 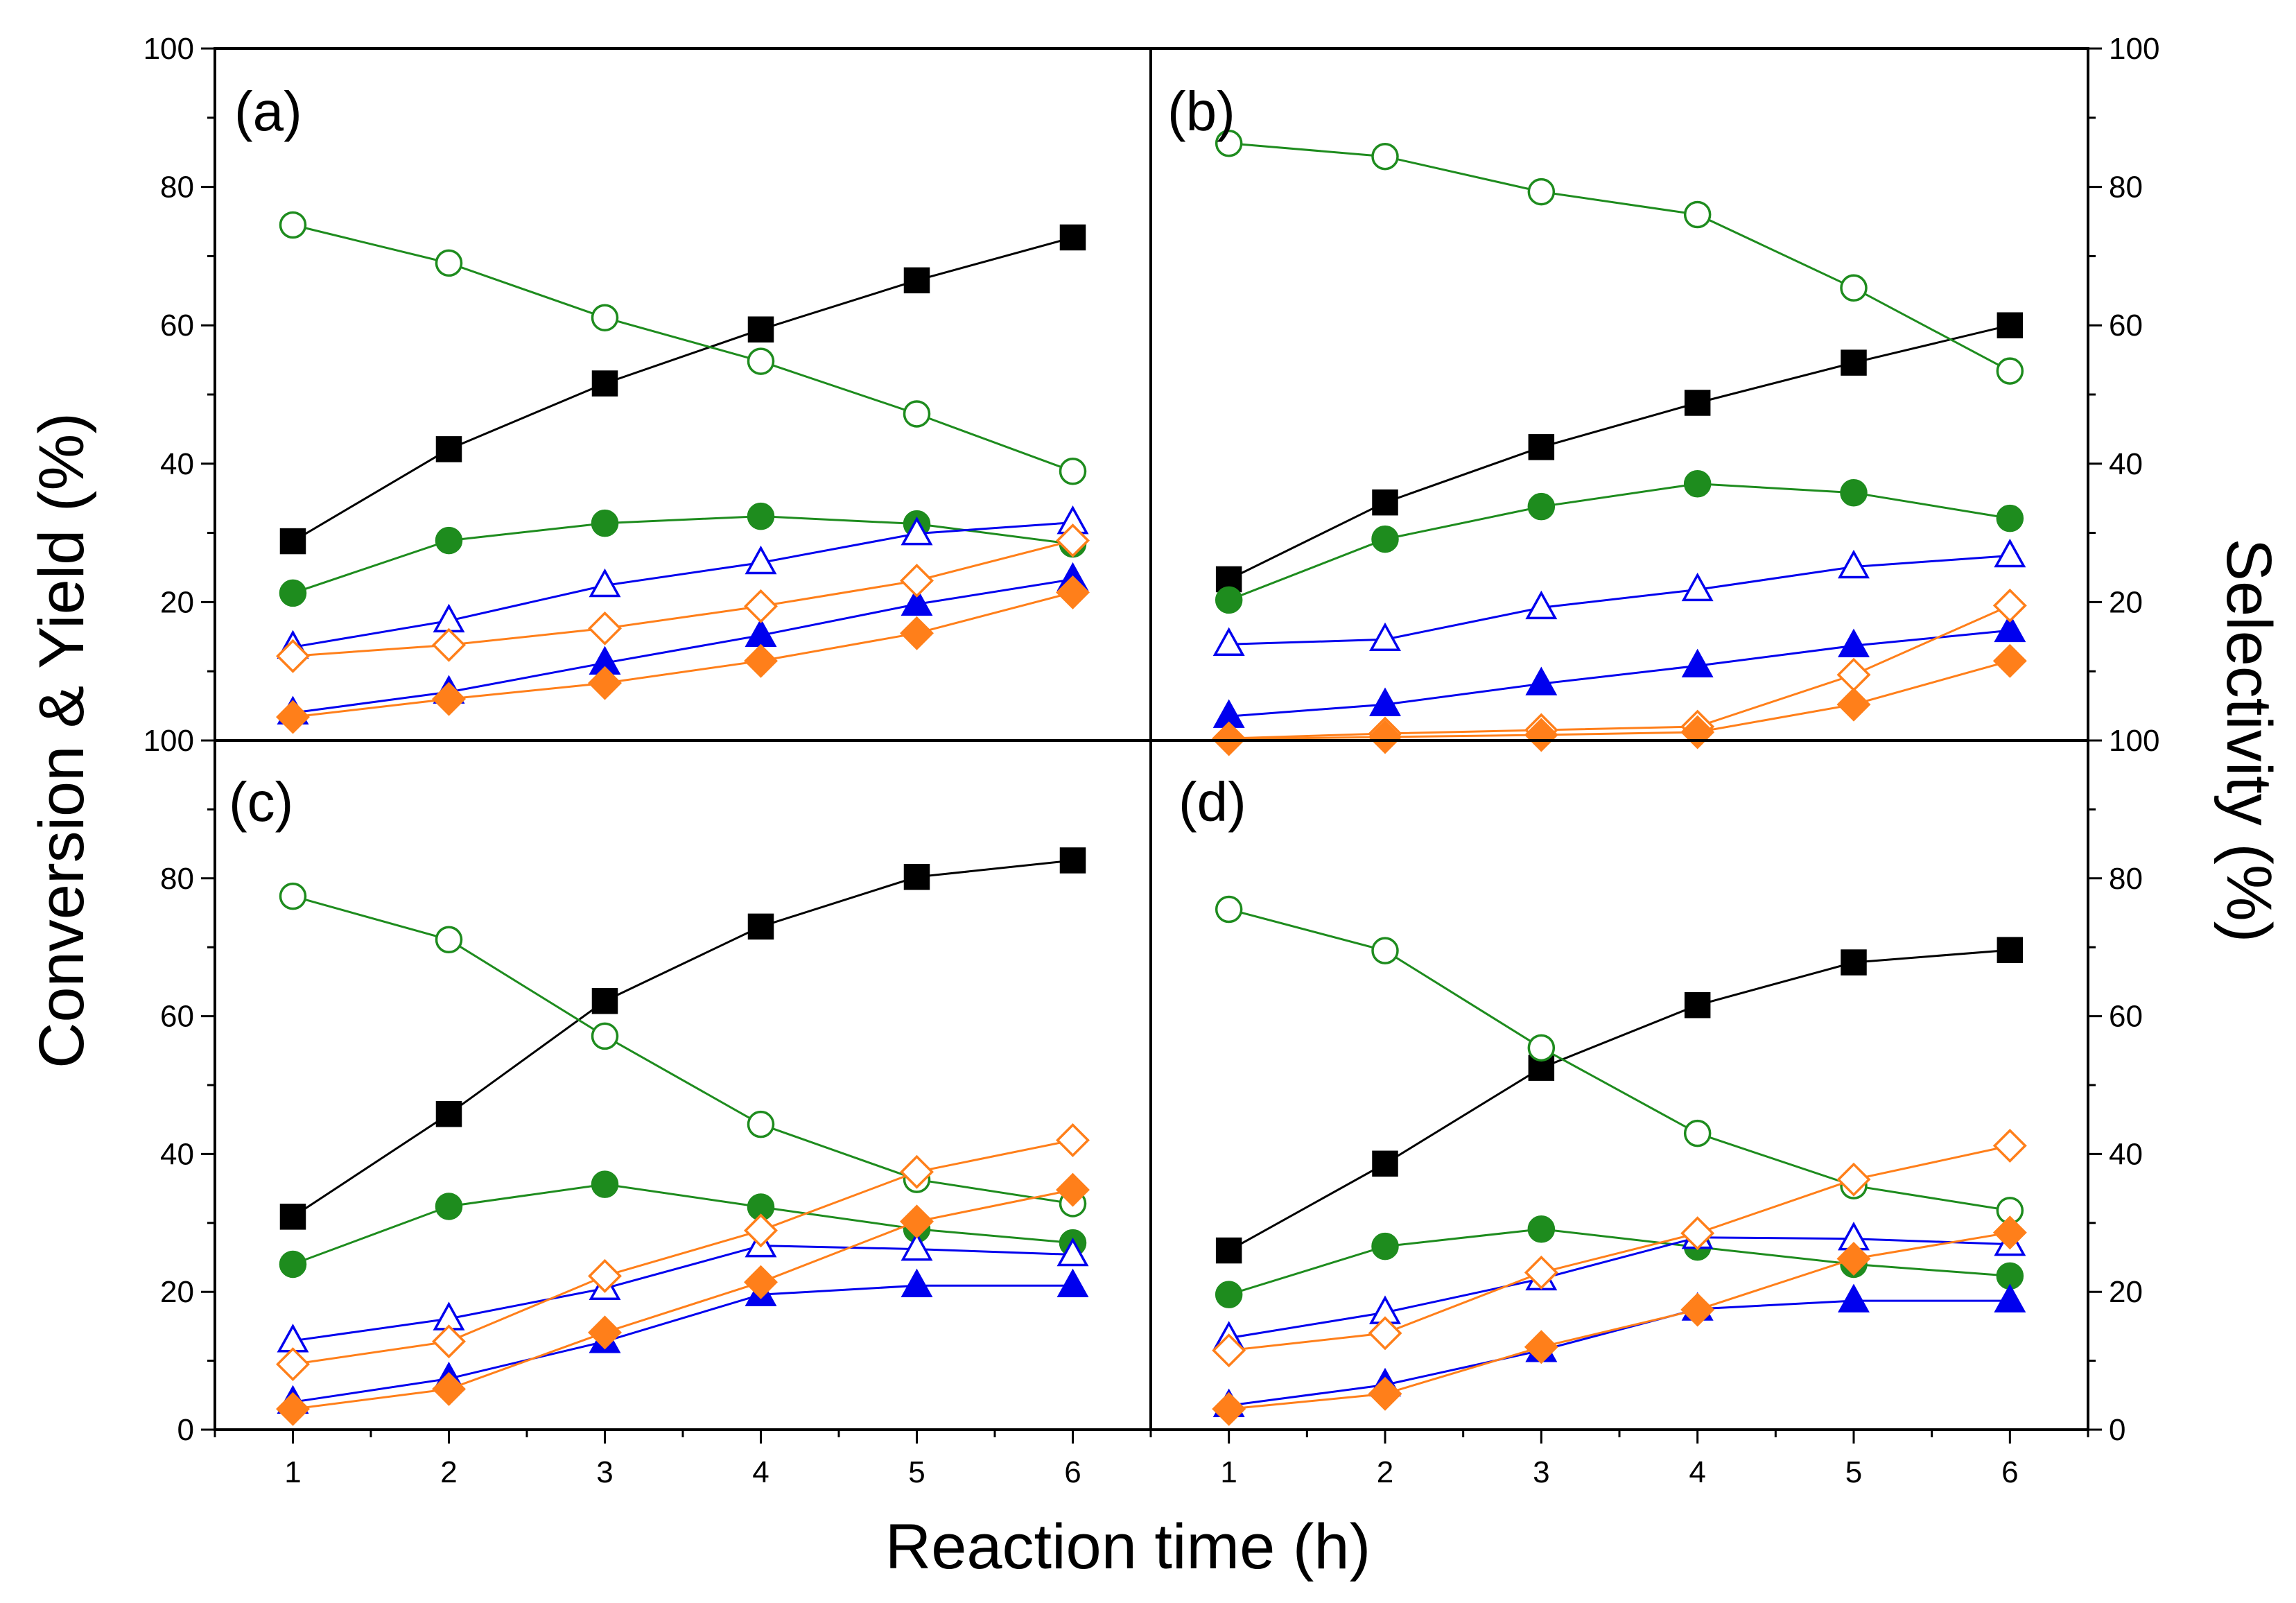 I want to click on panel-label-c: (c), so click(x=261, y=802).